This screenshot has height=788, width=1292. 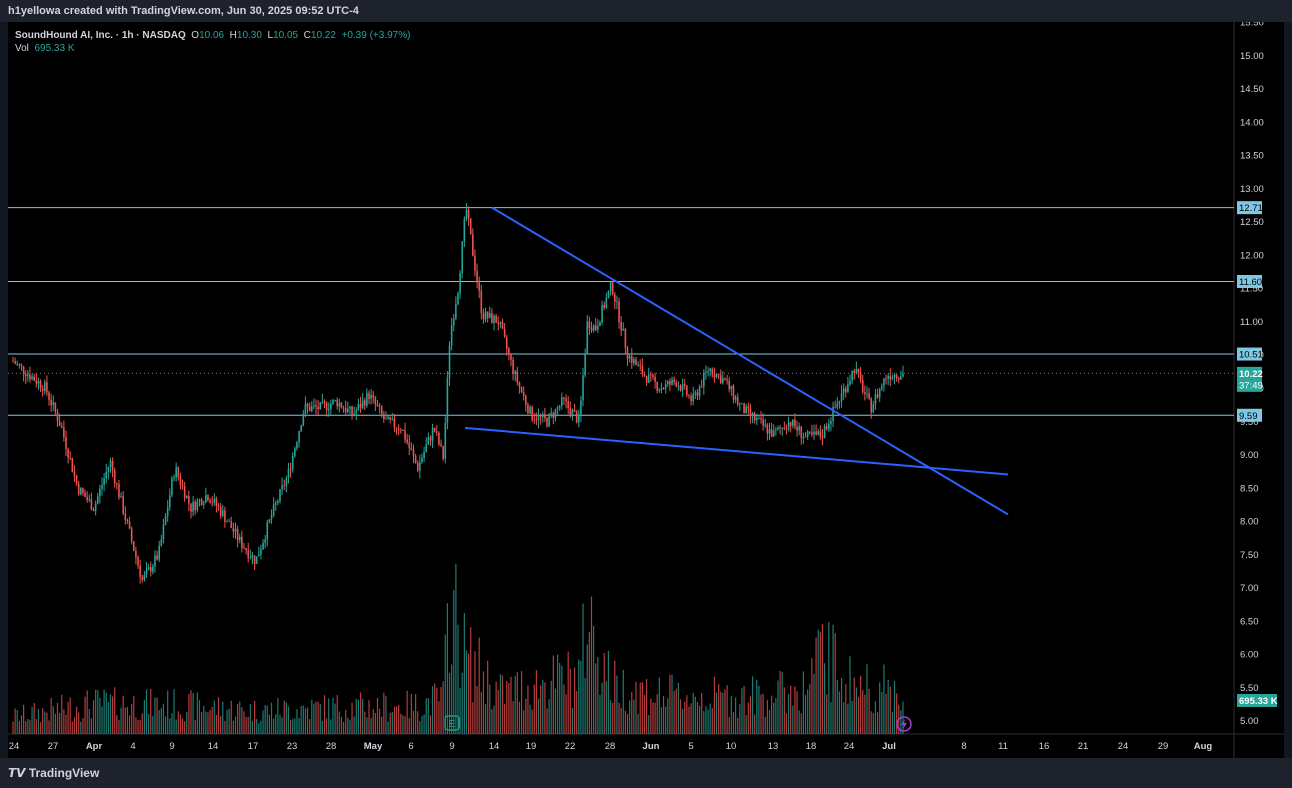 I want to click on price-tick-label: 8.00, so click(x=1249, y=522).